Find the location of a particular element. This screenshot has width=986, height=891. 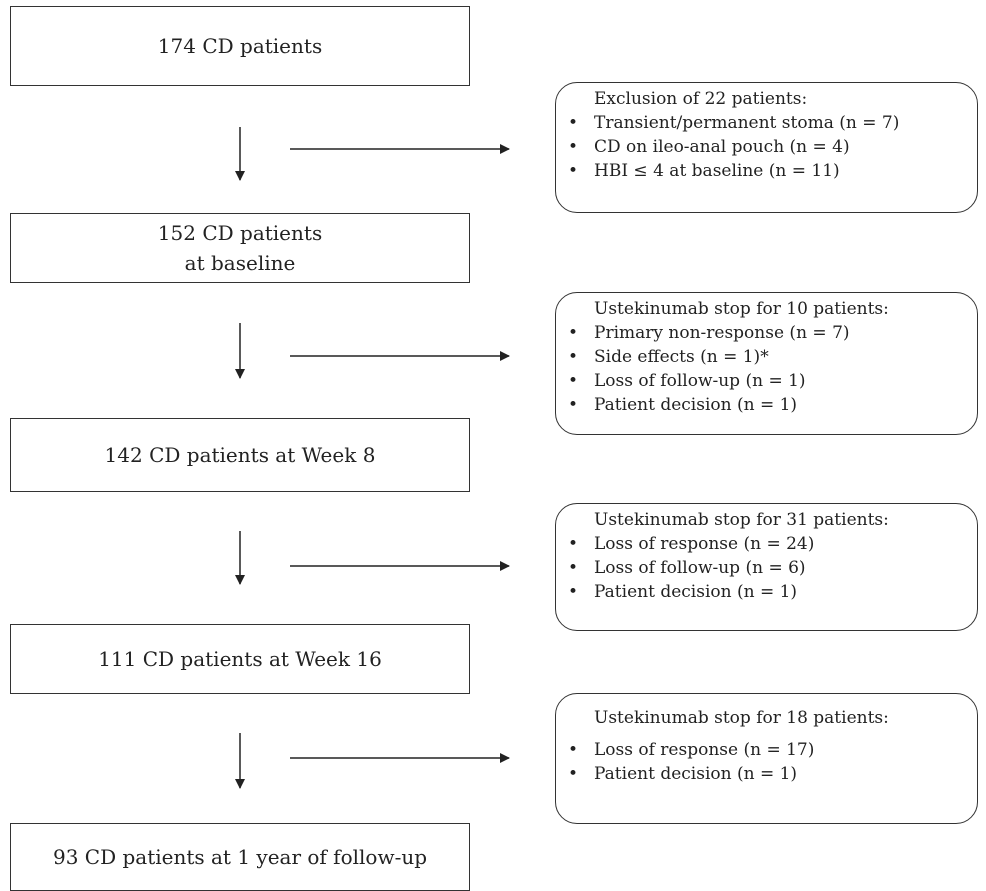

note-title: Exclusion of 22 patients: is located at coordinates (701, 99).